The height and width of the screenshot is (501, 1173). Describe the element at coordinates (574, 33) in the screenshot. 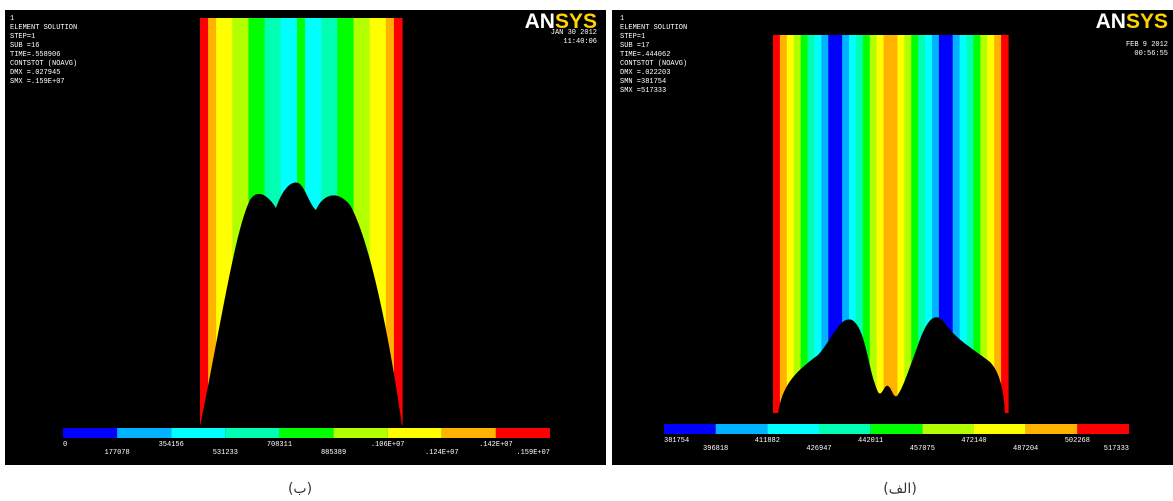

I see `date: JAN 30 2012` at that location.